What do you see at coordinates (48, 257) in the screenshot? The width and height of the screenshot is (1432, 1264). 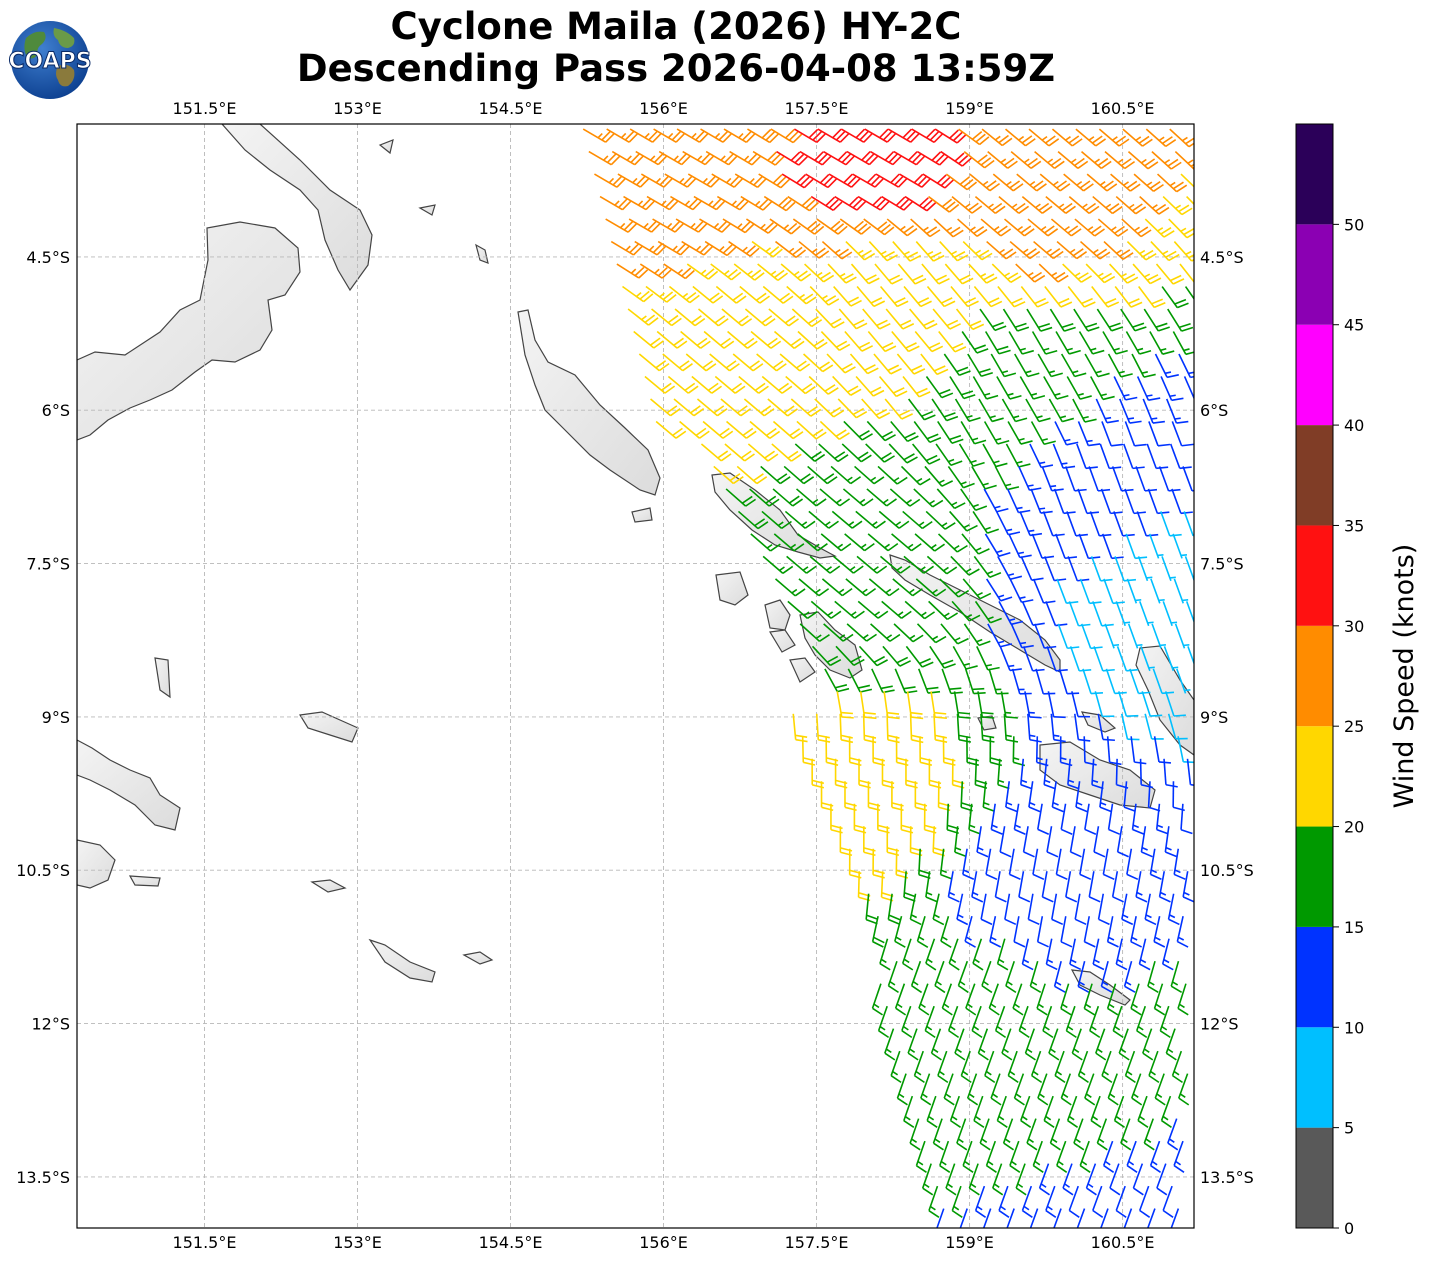 I see `lat-tick-label-left: 4.5°S` at bounding box center [48, 257].